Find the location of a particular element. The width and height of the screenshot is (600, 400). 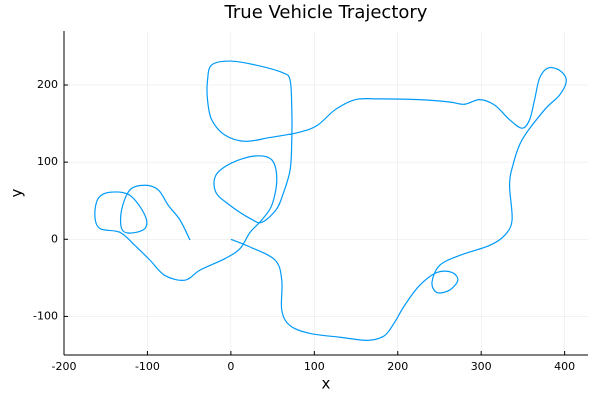

x-tick-label: 0 is located at coordinates (230, 366).